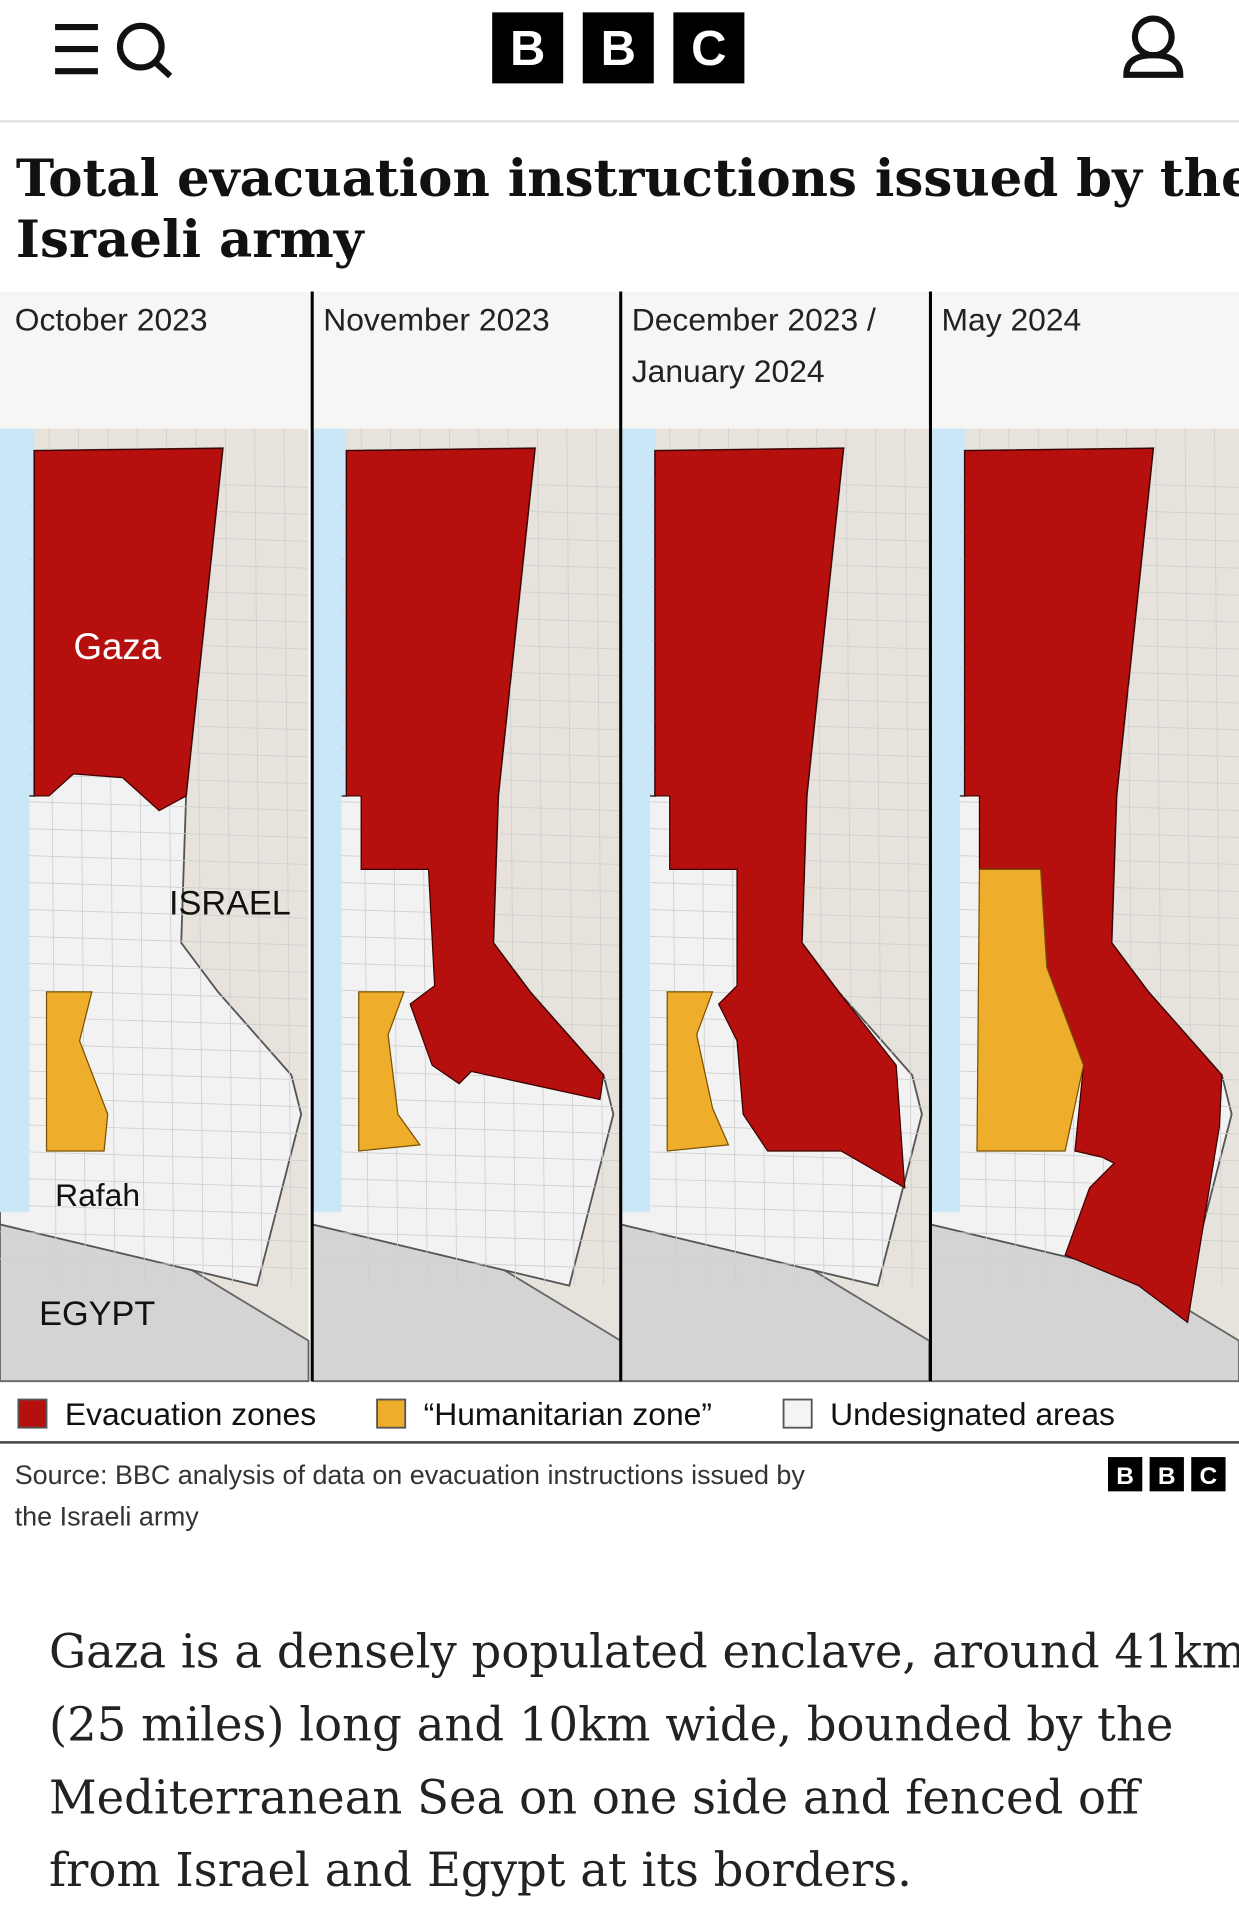 This screenshot has height=1920, width=1239. Describe the element at coordinates (230, 904) in the screenshot. I see `map-label: ISRAEL` at that location.